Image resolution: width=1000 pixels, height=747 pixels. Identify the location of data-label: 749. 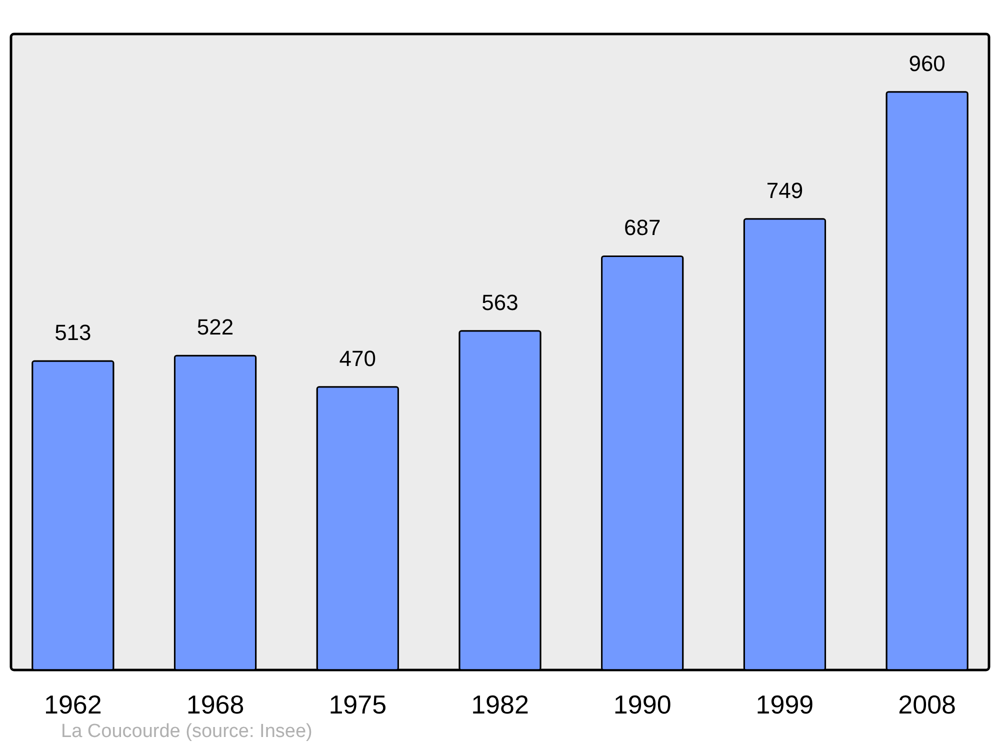
(785, 190).